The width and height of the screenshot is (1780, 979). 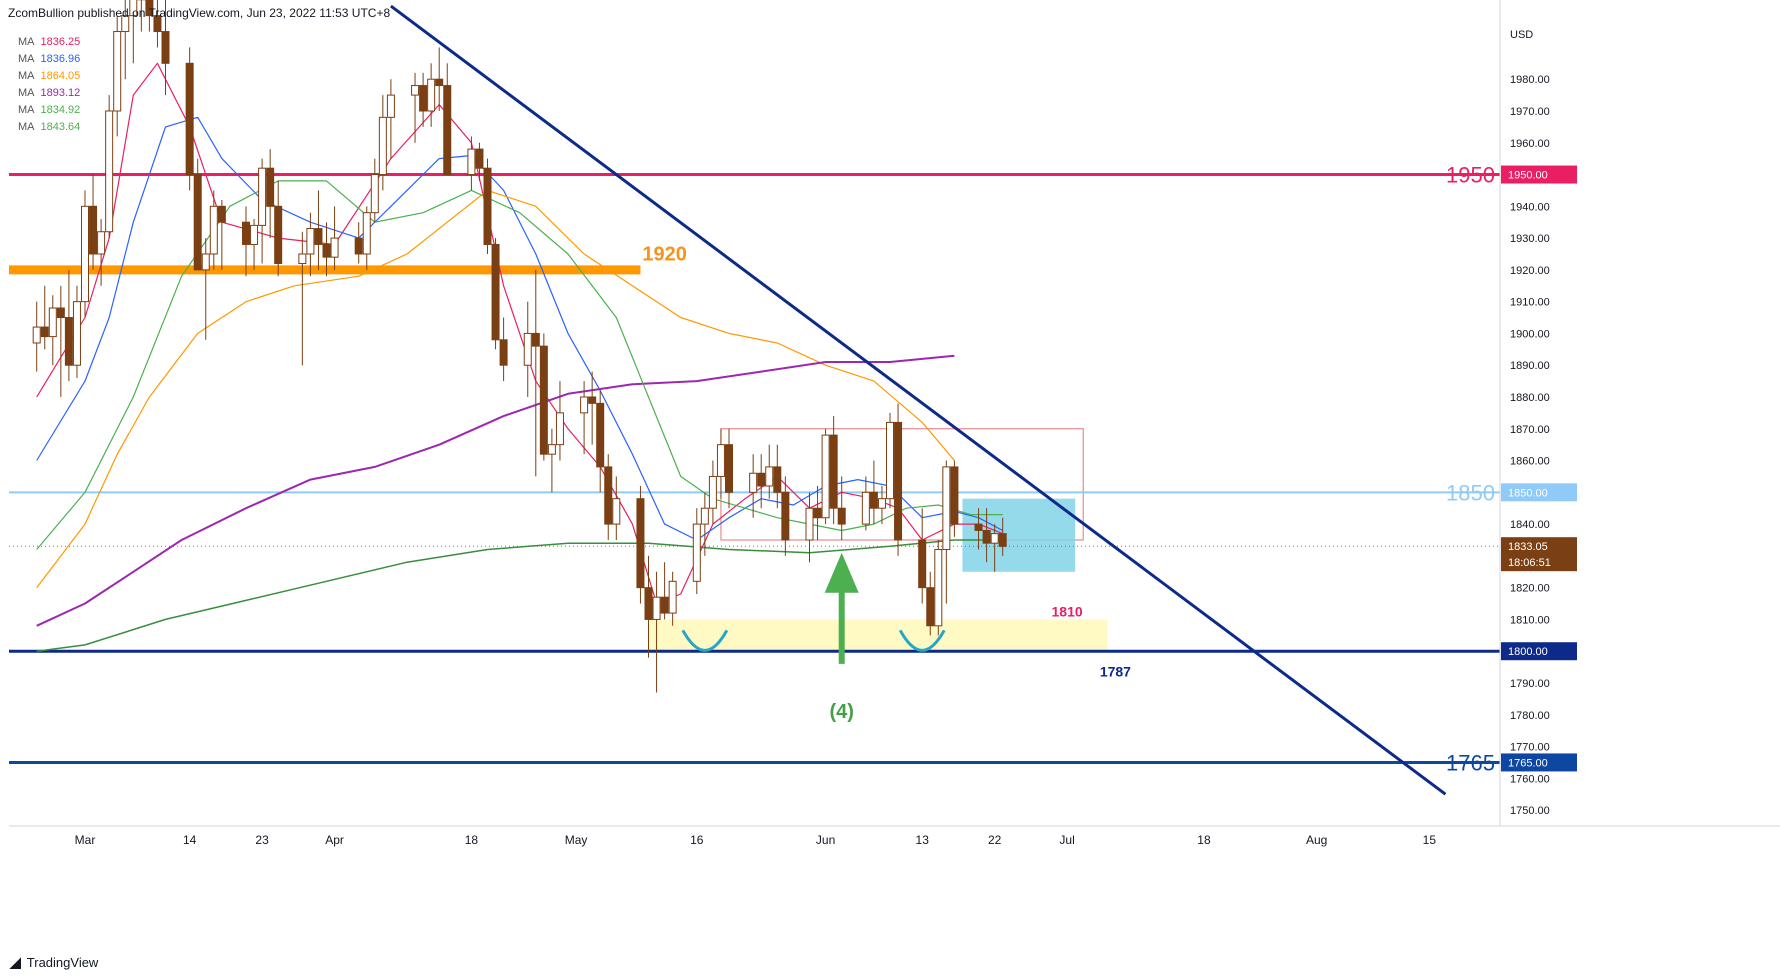 What do you see at coordinates (1530, 303) in the screenshot?
I see `y-tick-label: 1910.00` at bounding box center [1530, 303].